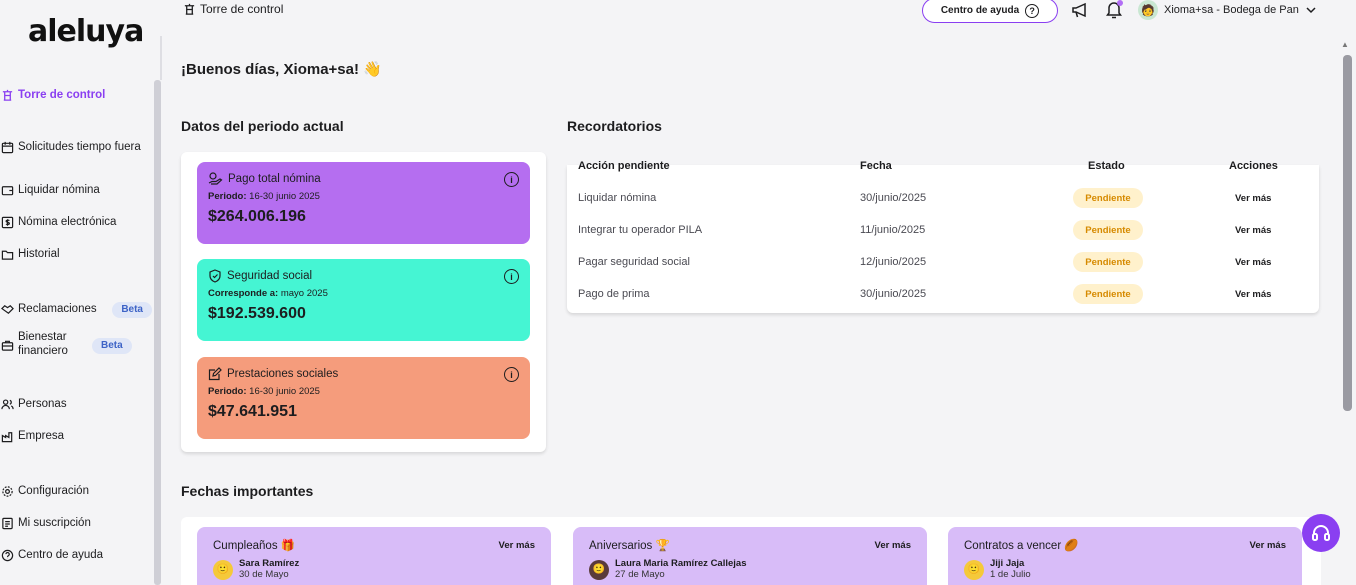 The width and height of the screenshot is (1356, 585). Describe the element at coordinates (67, 222) in the screenshot. I see `sidebar-item-label: Nómina electrónica` at that location.